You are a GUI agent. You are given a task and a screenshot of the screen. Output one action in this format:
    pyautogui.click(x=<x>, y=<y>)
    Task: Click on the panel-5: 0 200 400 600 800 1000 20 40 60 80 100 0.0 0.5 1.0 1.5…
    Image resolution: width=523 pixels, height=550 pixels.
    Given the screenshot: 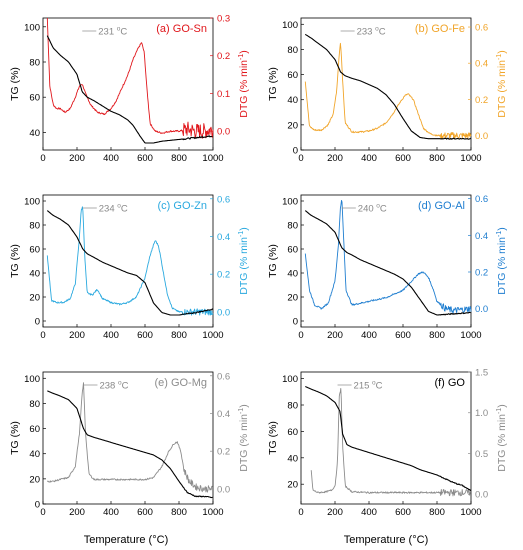 What is the action you would take?
    pyautogui.click(x=387, y=443)
    